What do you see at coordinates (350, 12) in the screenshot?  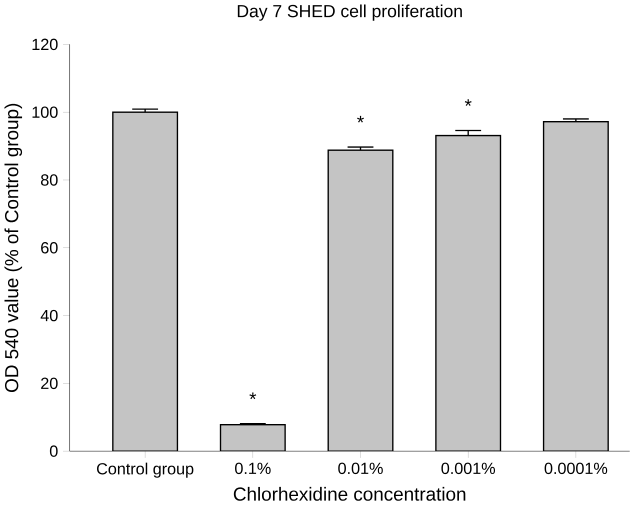 I see `chart-title: Day 7 SHED cell proliferation` at bounding box center [350, 12].